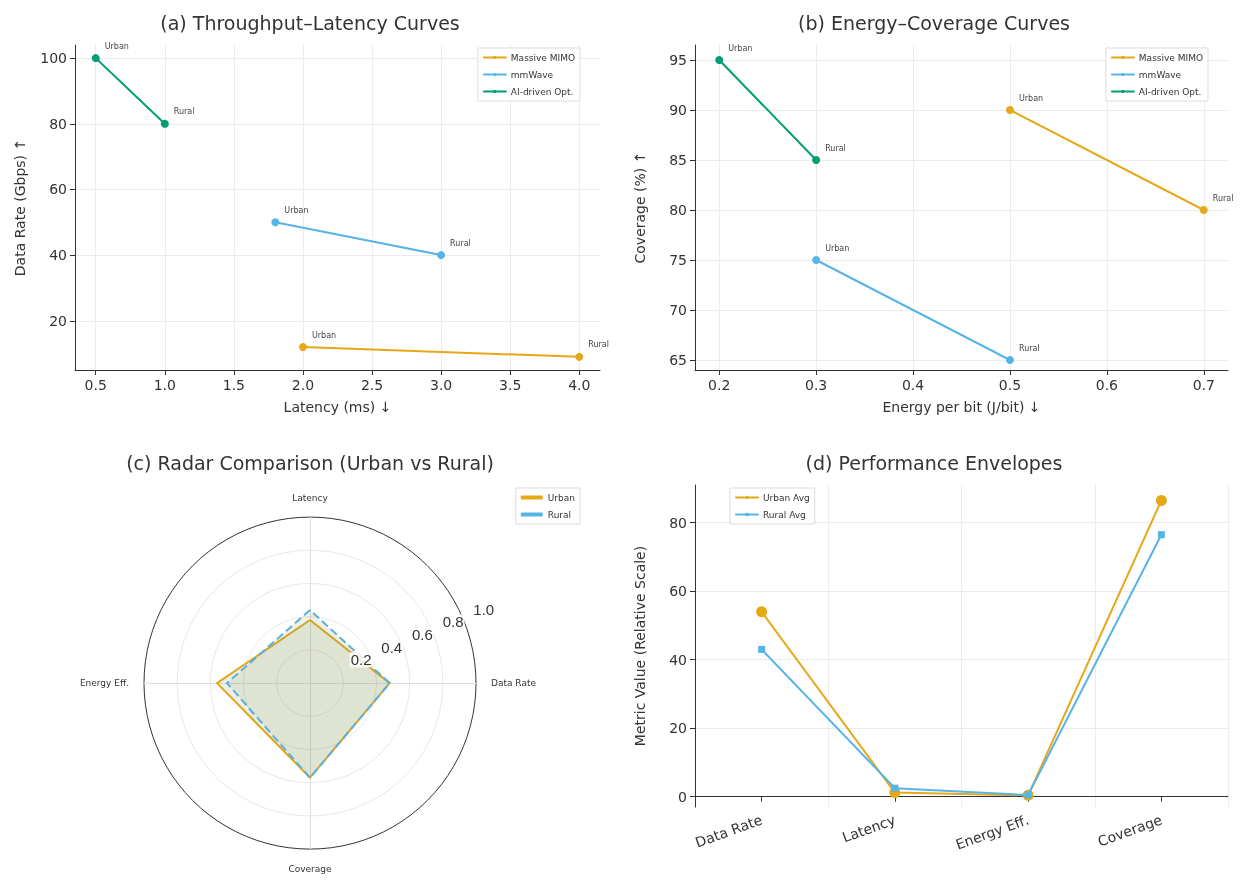 The image size is (1248, 882). What do you see at coordinates (372, 385) in the screenshot?
I see `x-tick-label: 2.5` at bounding box center [372, 385].